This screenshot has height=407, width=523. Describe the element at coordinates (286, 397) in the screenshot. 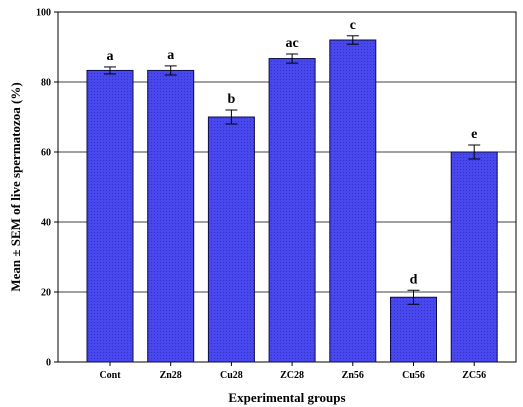

I see `x-axis-title: Experimental groups` at that location.